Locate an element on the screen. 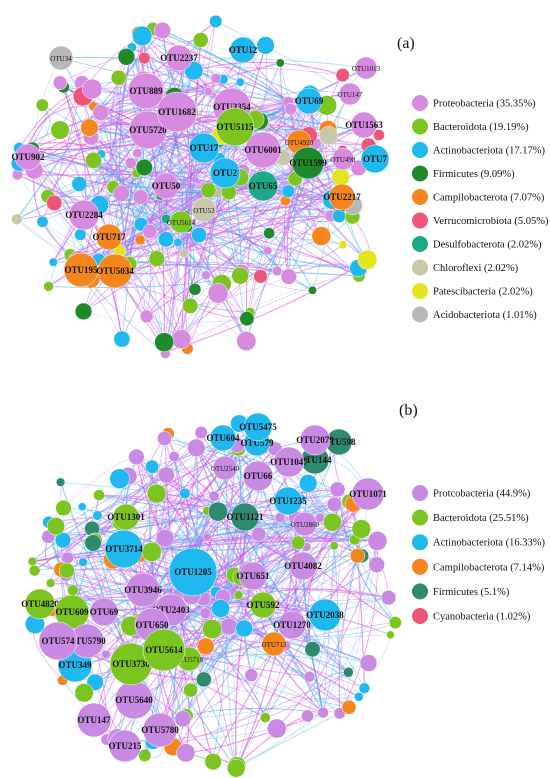  node-OTU1013 is located at coordinates (366, 68).